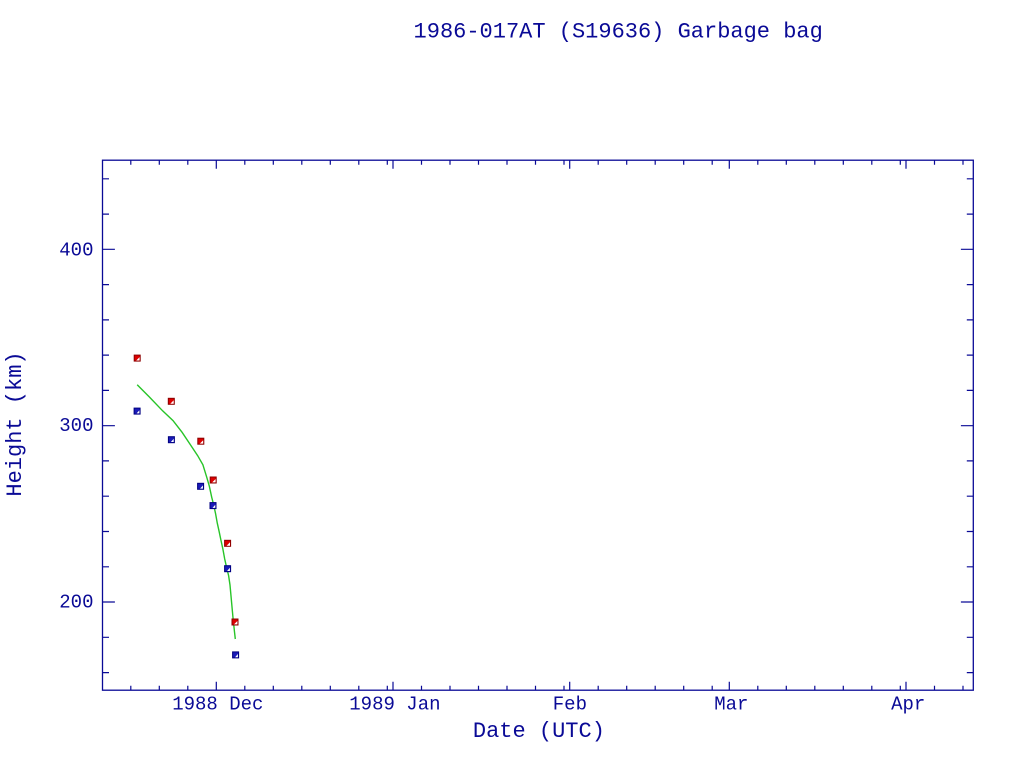 The height and width of the screenshot is (768, 1024). Describe the element at coordinates (394, 705) in the screenshot. I see `svg-text: 1989 Jan` at that location.